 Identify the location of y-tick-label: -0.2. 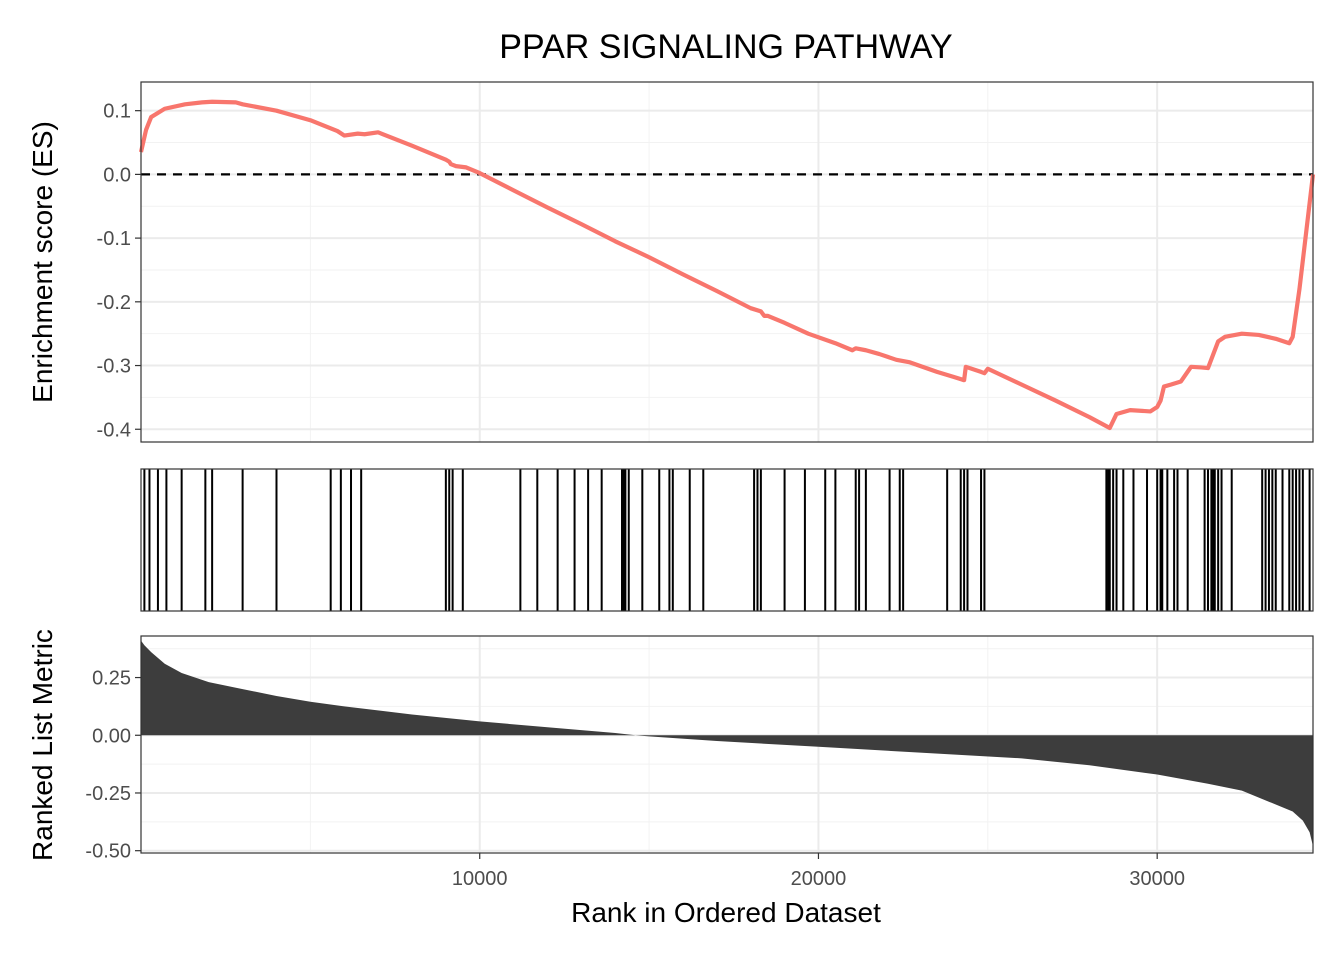
(114, 303).